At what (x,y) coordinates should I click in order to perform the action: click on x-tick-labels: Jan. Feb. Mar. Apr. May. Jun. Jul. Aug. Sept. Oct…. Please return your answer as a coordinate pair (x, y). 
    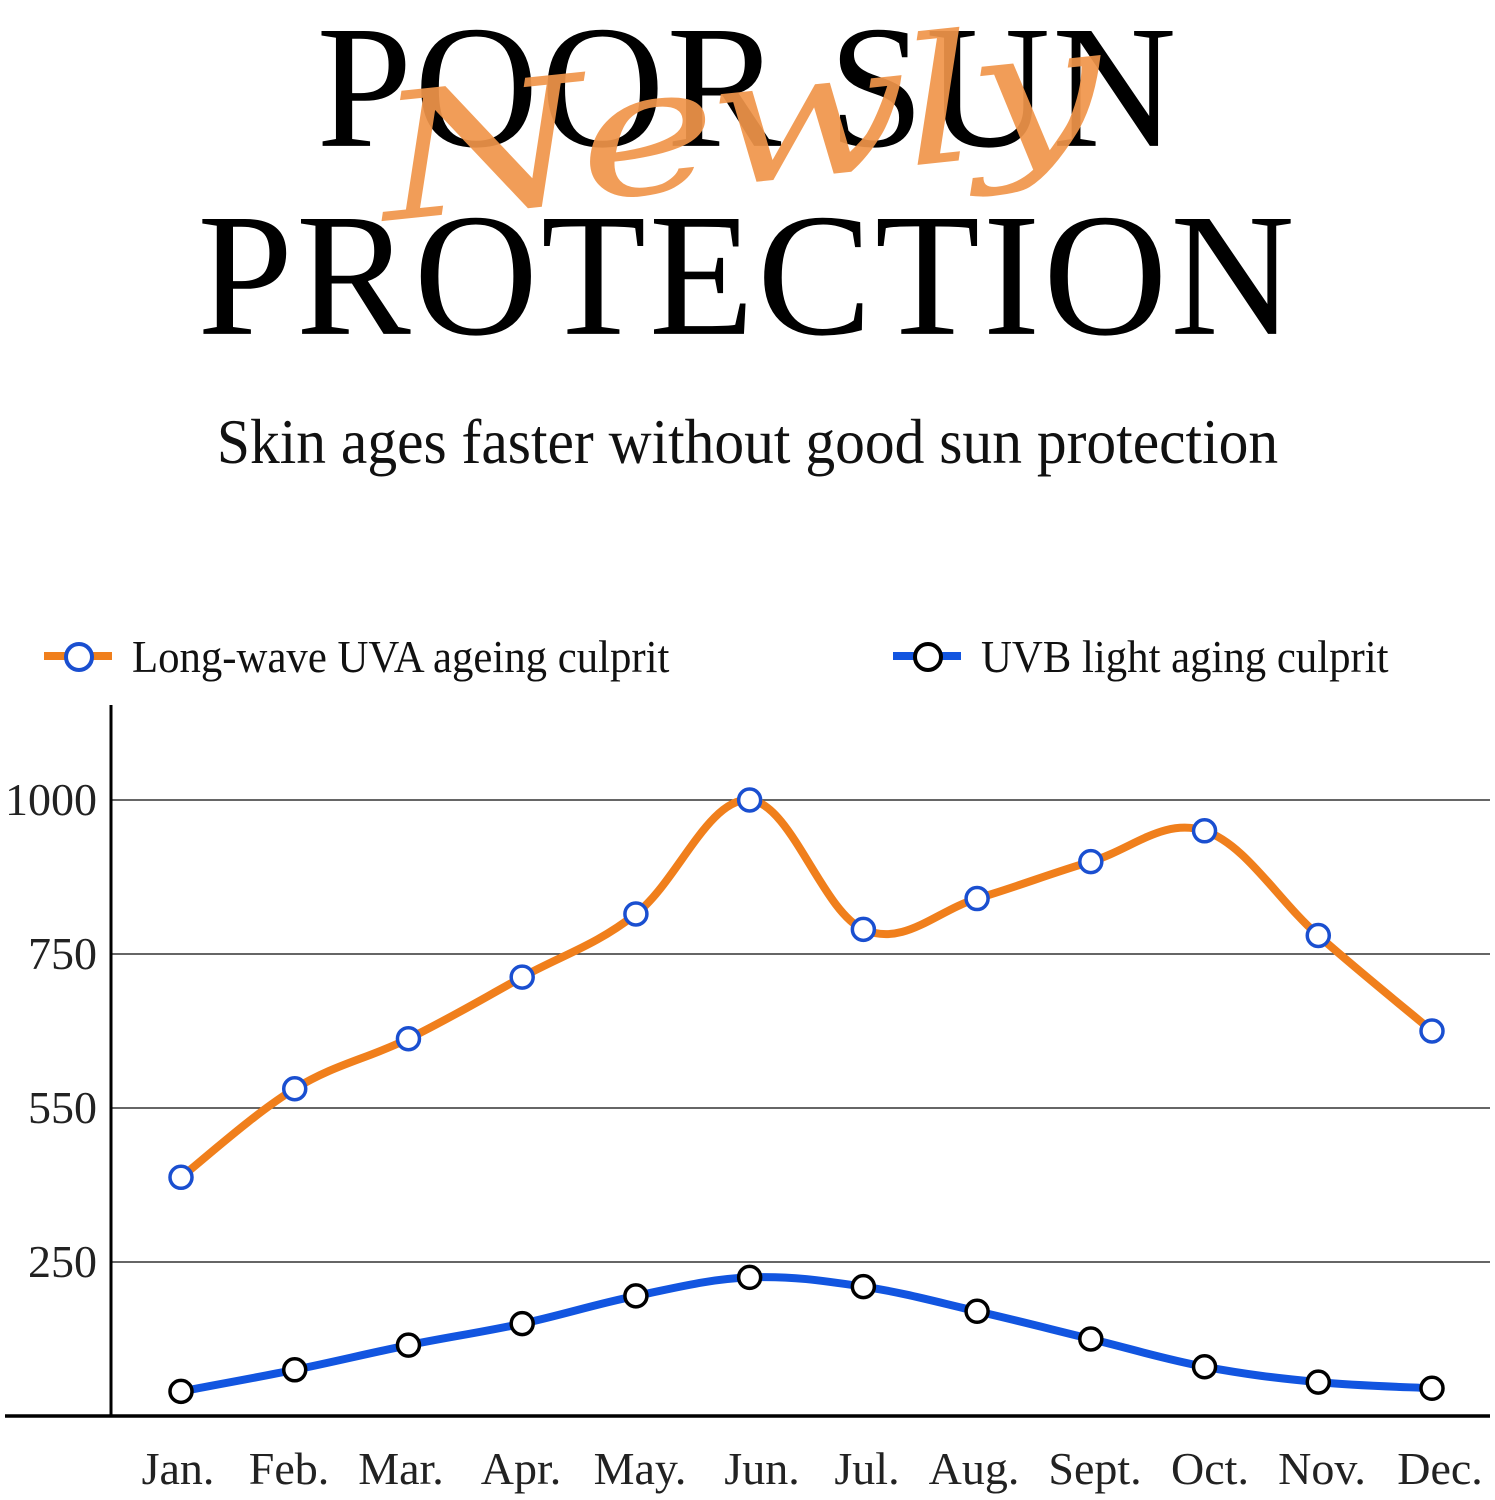
    Looking at the image, I should click on (812, 1468).